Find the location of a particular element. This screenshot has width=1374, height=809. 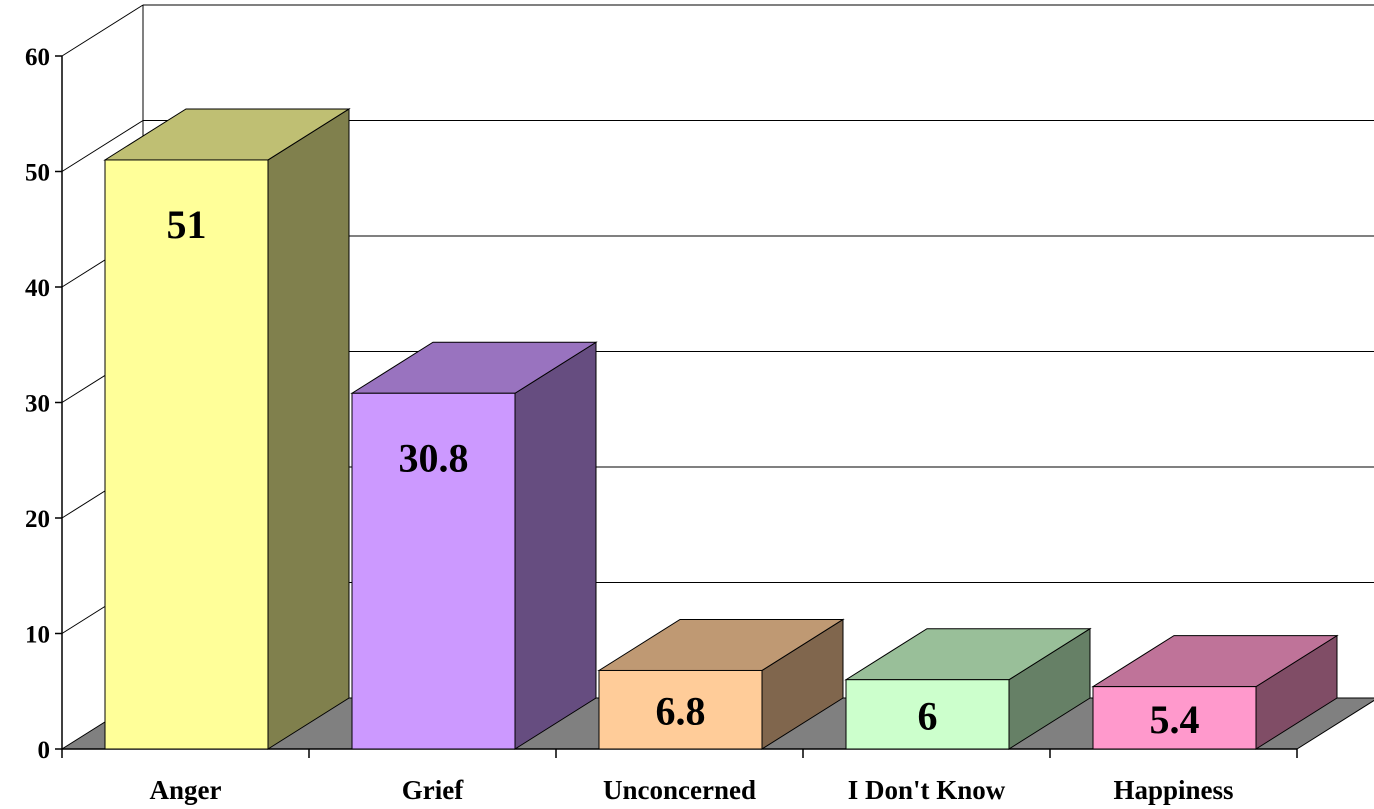

y-tick-label: 20 is located at coordinates (37, 519).